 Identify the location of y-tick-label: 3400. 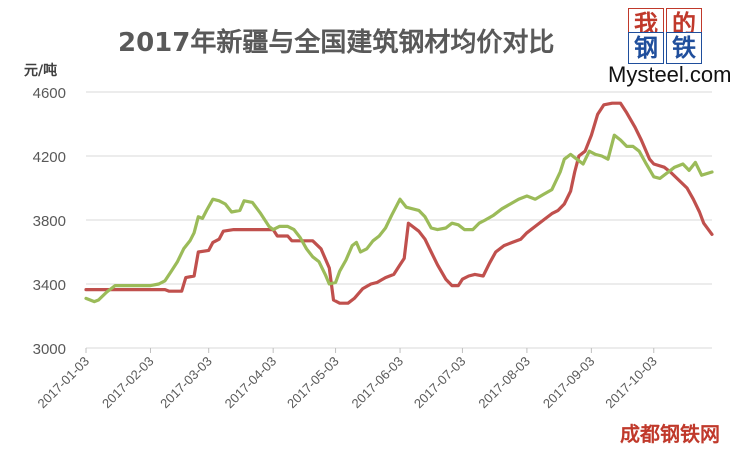
(49, 285).